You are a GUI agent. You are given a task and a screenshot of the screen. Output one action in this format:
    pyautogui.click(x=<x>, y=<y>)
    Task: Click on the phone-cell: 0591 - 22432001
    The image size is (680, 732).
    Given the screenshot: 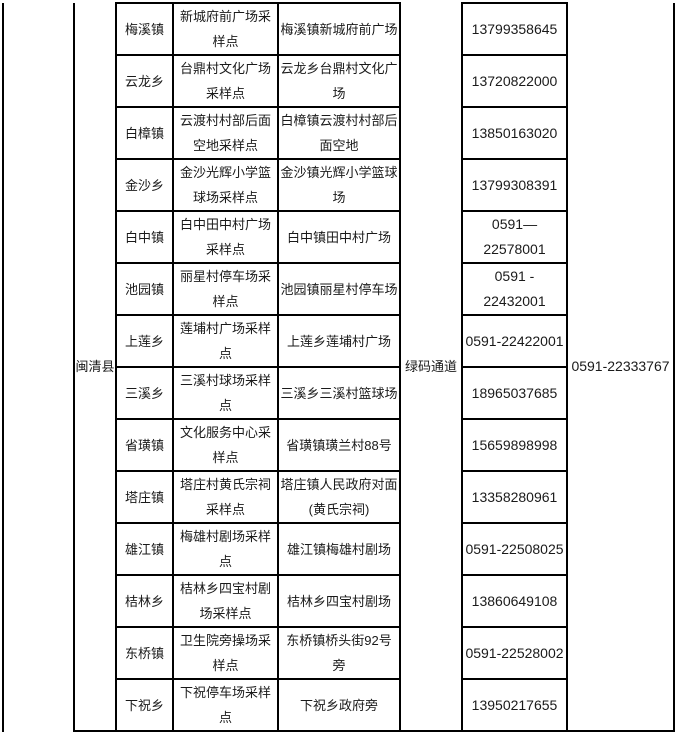 What is the action you would take?
    pyautogui.click(x=514, y=289)
    